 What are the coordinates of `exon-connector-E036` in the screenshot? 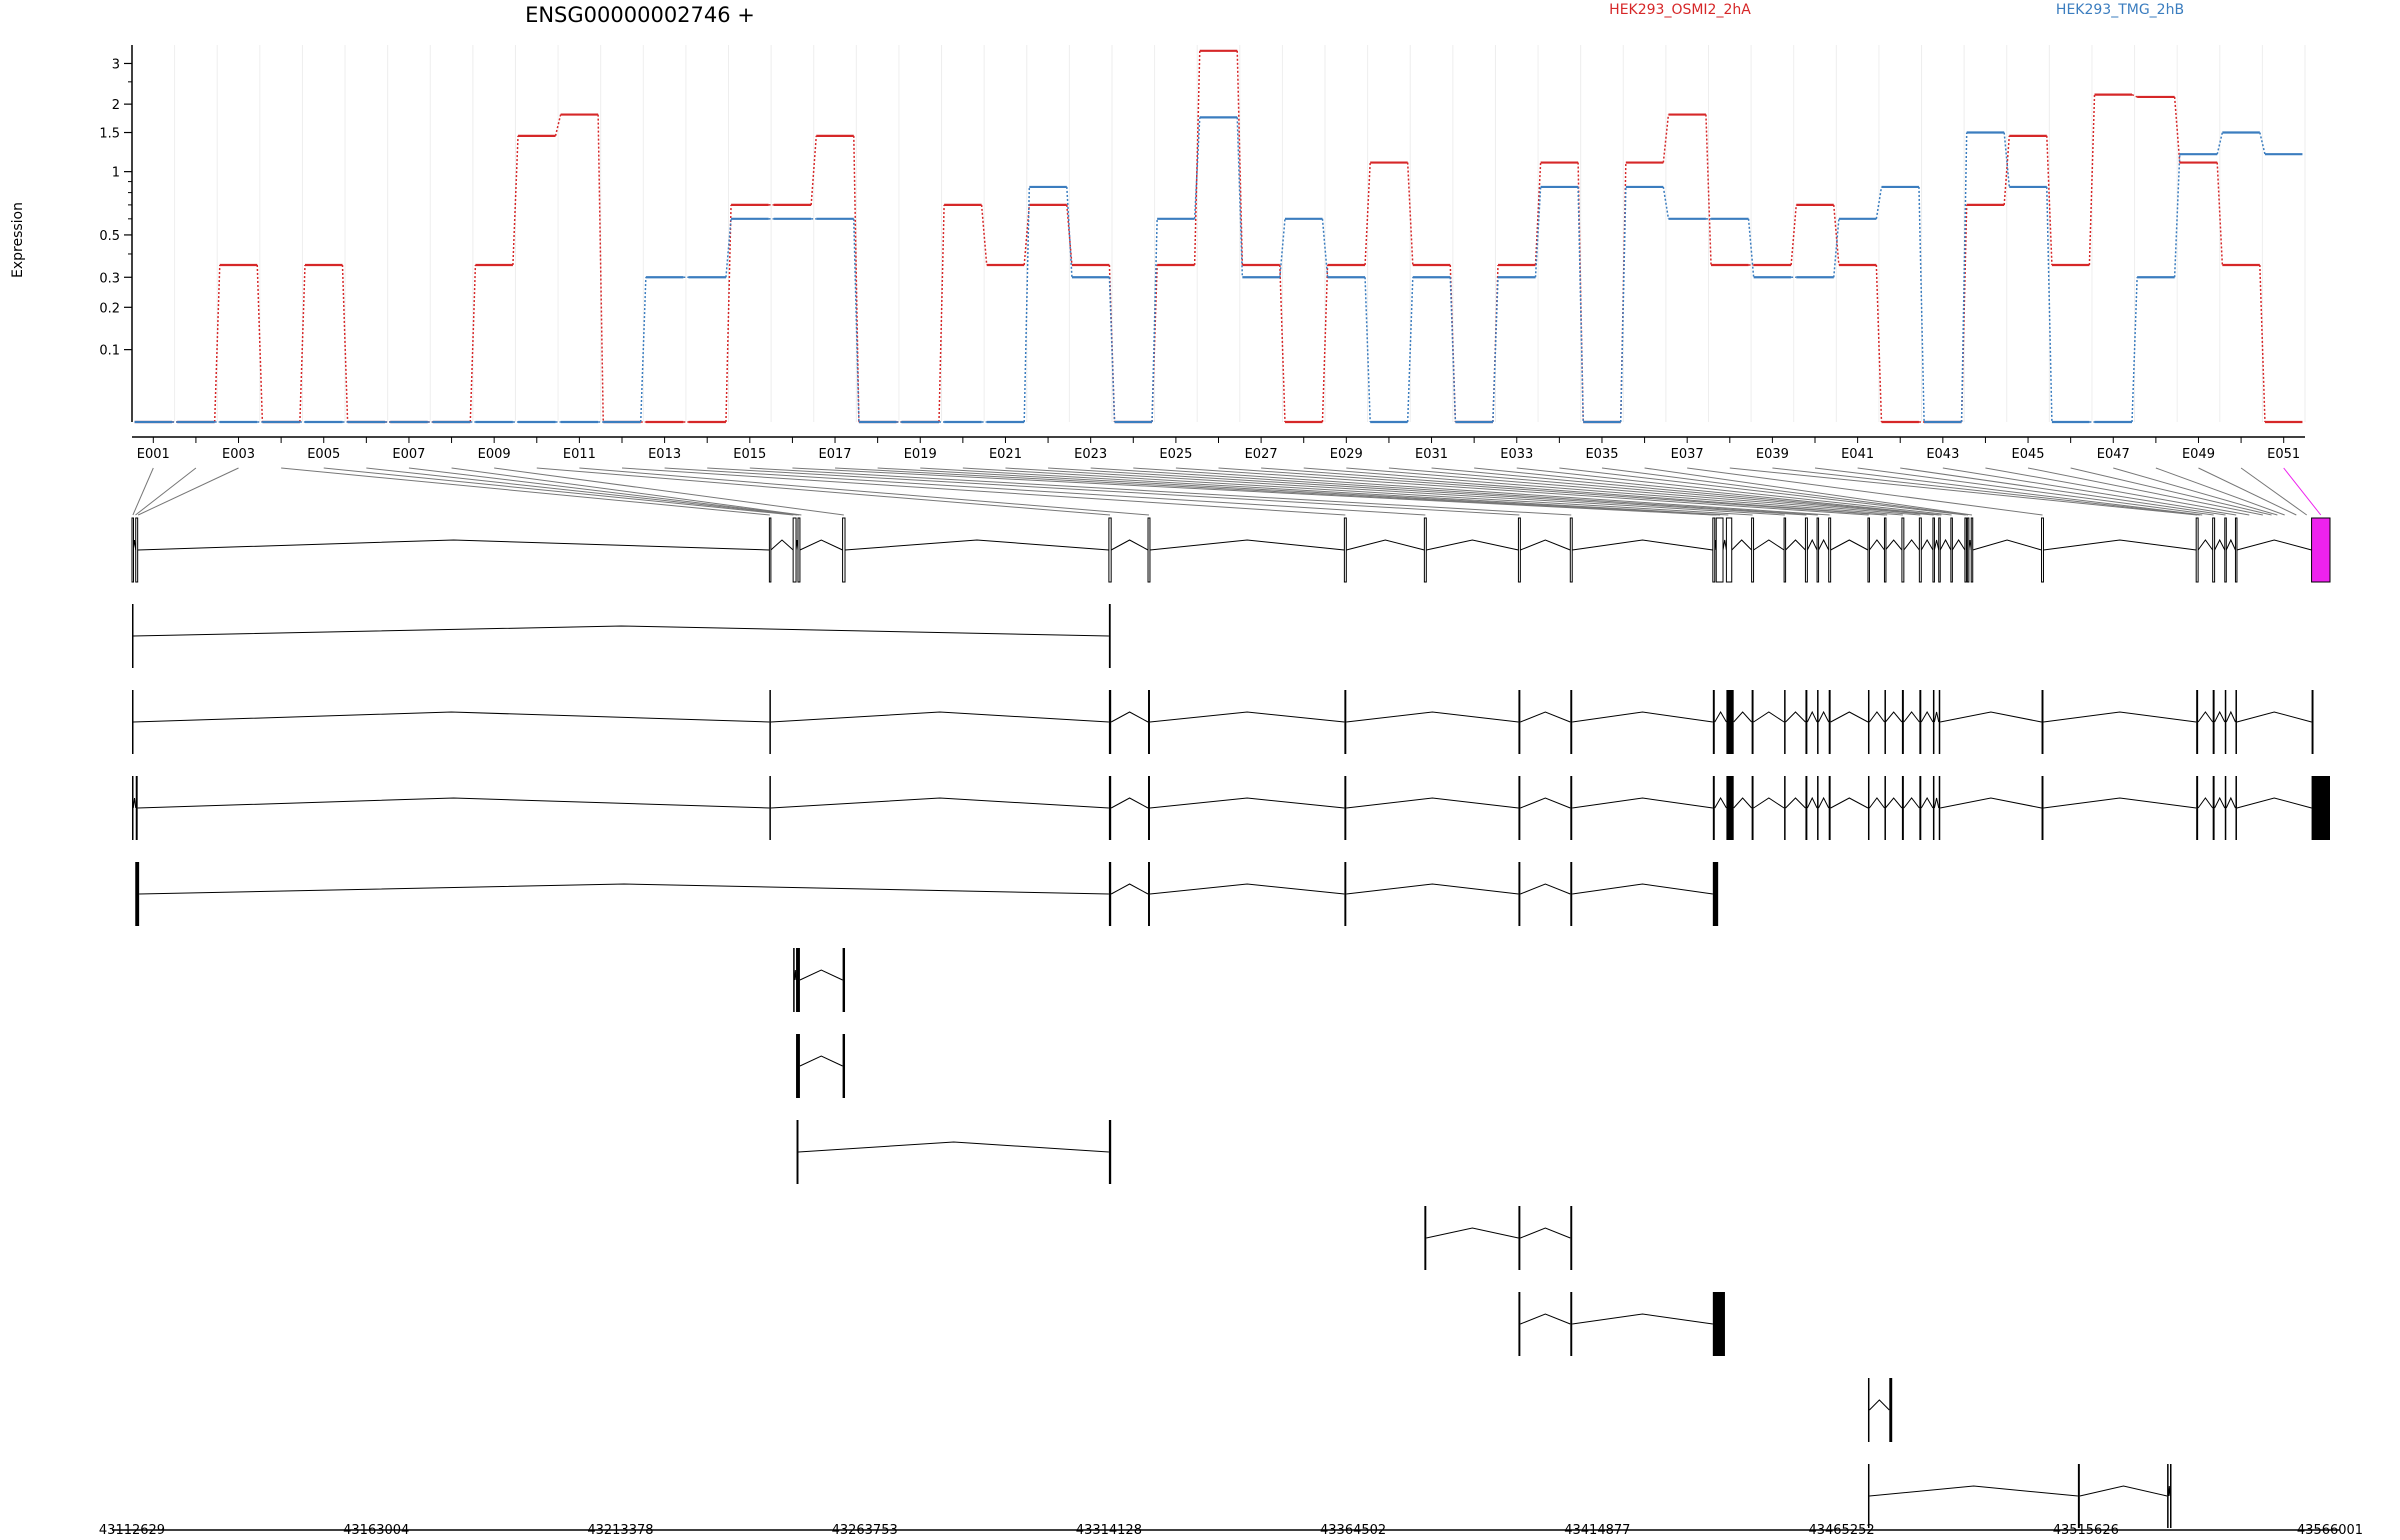 It's located at (1808, 491).